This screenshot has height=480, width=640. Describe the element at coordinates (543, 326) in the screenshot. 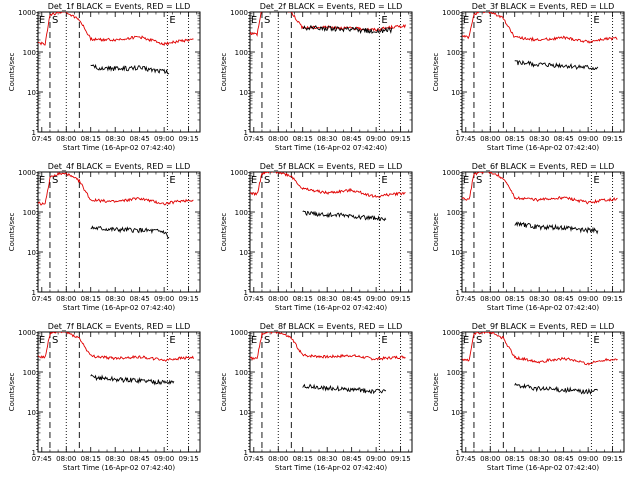

I see `panel-title: Det_9f BLACK = Events, RED = LLD` at that location.